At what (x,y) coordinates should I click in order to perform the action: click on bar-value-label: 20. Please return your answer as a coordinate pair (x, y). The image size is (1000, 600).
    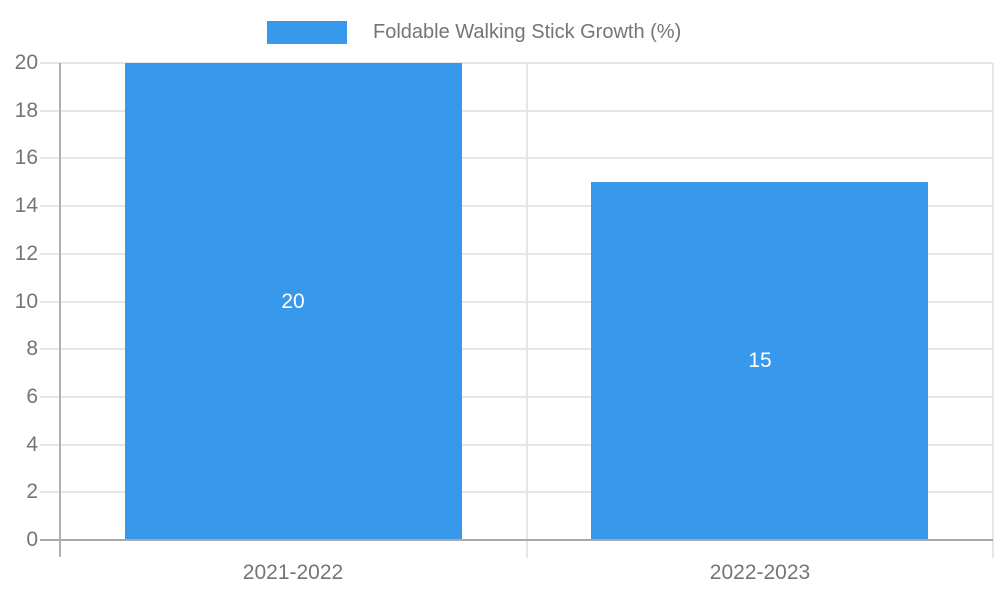
    Looking at the image, I should click on (293, 301).